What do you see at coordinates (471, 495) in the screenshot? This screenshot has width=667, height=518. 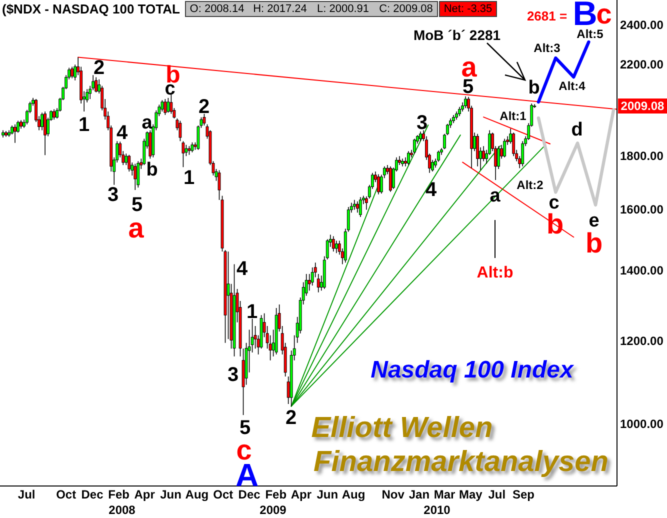 I see `x-tick-label: May` at bounding box center [471, 495].